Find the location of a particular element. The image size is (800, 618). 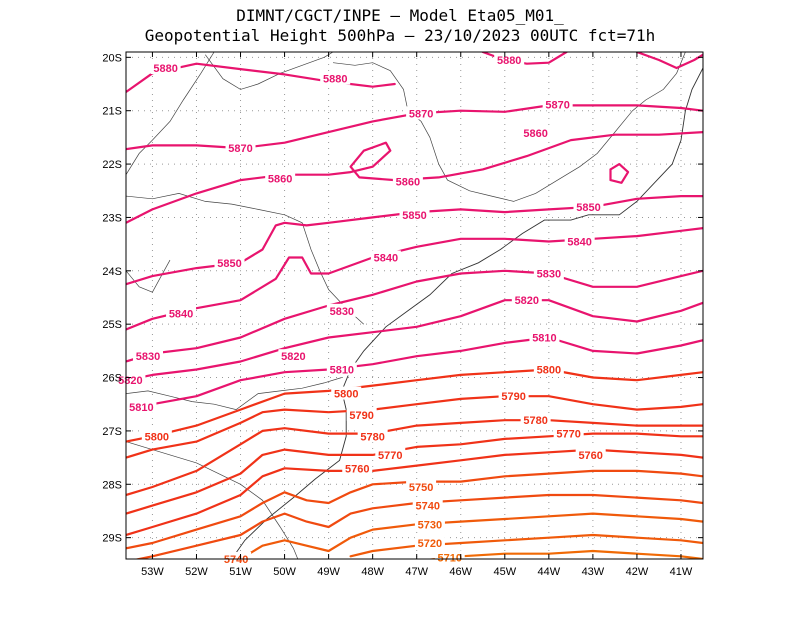

map-title-line-1: DIMNT/CGCT/INPE — Model Eta05_M01_ is located at coordinates (400, 15).